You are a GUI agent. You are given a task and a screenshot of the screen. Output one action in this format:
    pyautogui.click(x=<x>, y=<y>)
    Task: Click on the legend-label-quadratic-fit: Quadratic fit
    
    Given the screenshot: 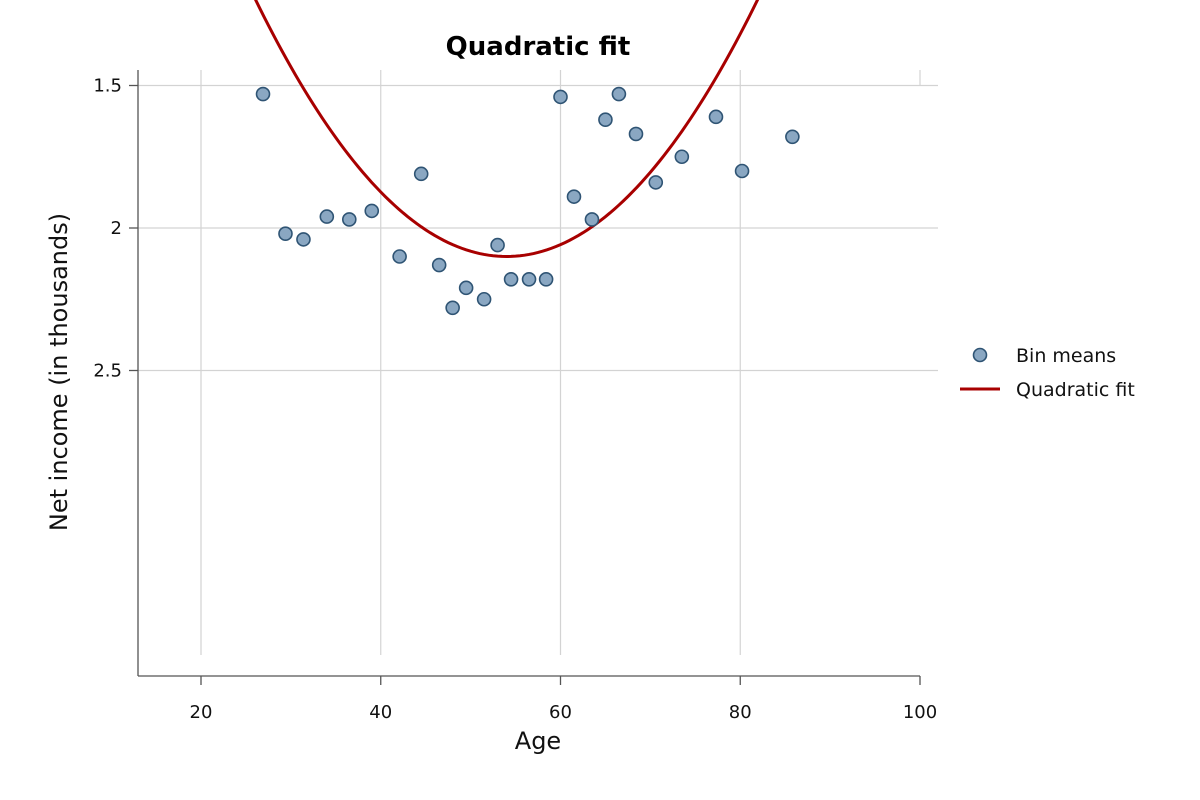 What is the action you would take?
    pyautogui.click(x=1075, y=390)
    